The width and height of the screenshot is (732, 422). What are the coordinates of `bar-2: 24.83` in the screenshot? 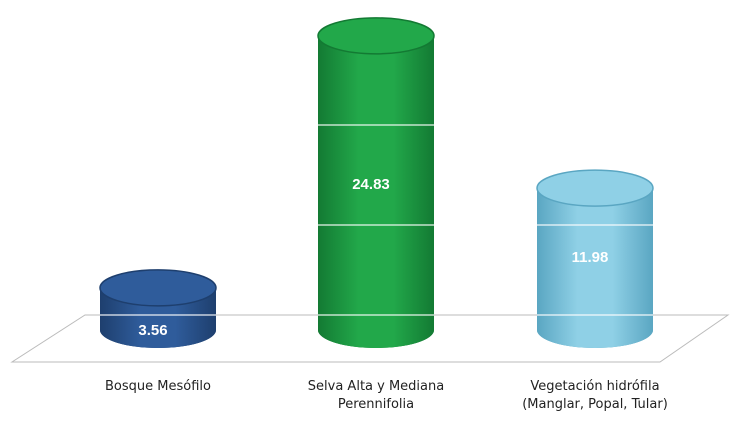 It's located at (376, 182).